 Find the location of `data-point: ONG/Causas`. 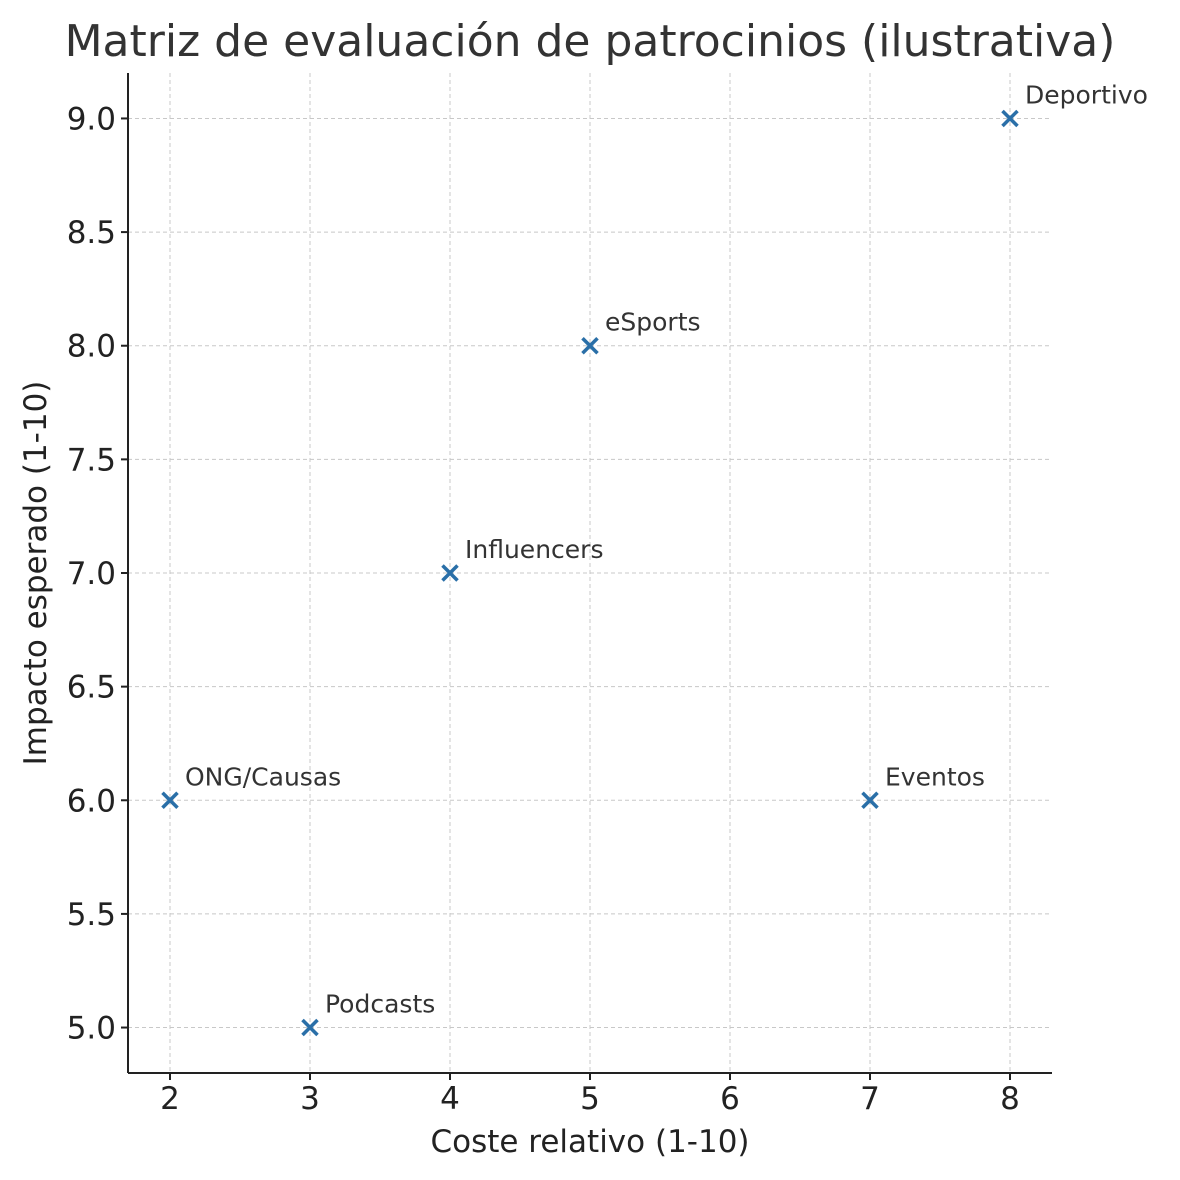

data-point: ONG/Causas is located at coordinates (251, 786).